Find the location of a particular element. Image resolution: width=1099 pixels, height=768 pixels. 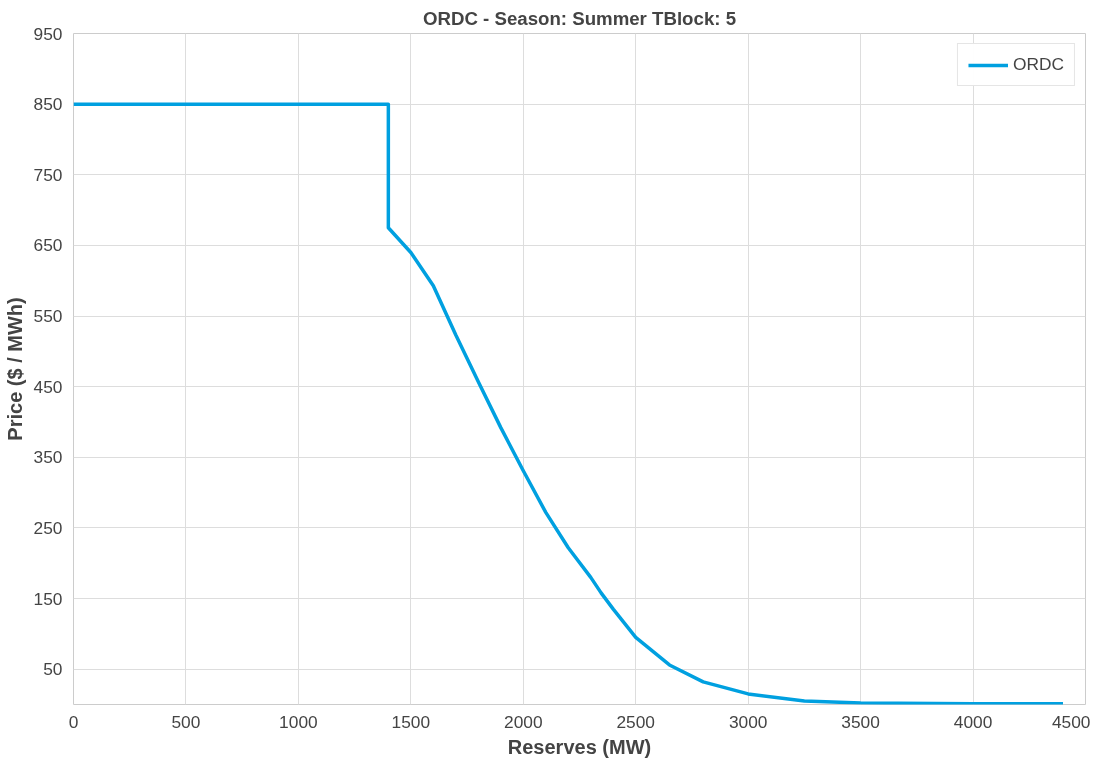

x-tick-label: 2000 is located at coordinates (523, 721).